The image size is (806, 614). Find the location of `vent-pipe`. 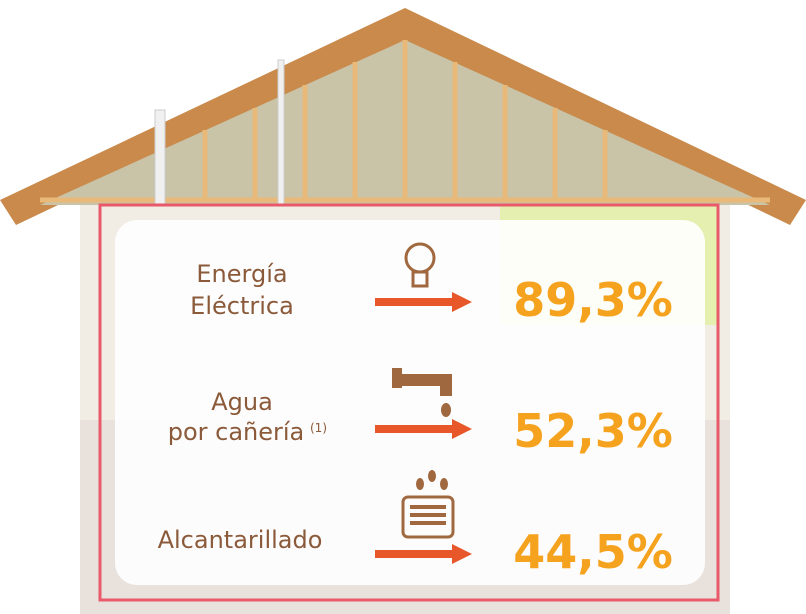

vent-pipe is located at coordinates (160, 157).